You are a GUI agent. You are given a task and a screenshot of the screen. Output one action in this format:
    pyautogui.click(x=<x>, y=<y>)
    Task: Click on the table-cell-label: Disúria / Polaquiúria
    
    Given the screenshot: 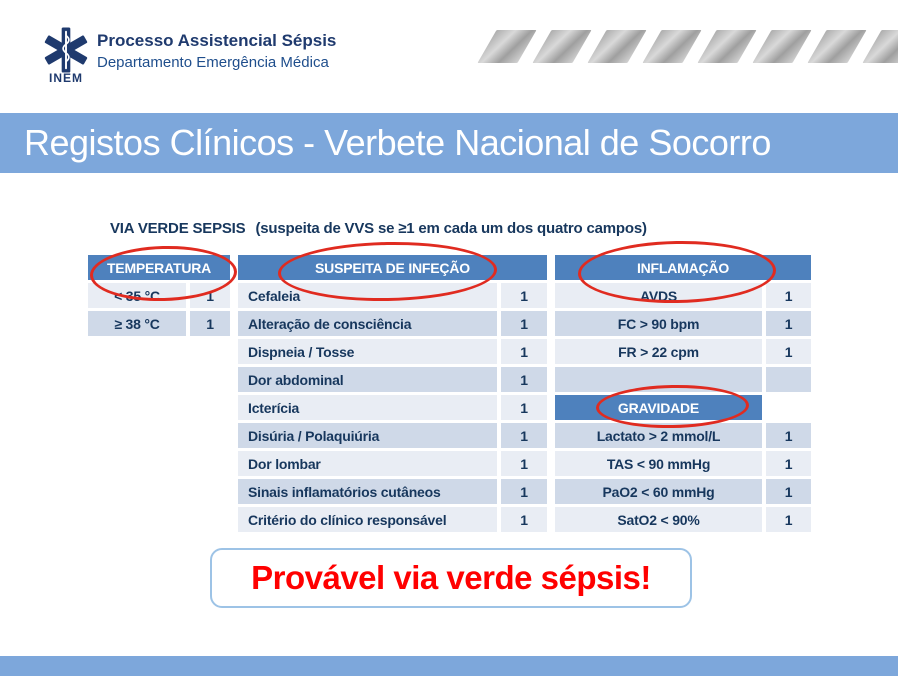 What is the action you would take?
    pyautogui.click(x=367, y=435)
    